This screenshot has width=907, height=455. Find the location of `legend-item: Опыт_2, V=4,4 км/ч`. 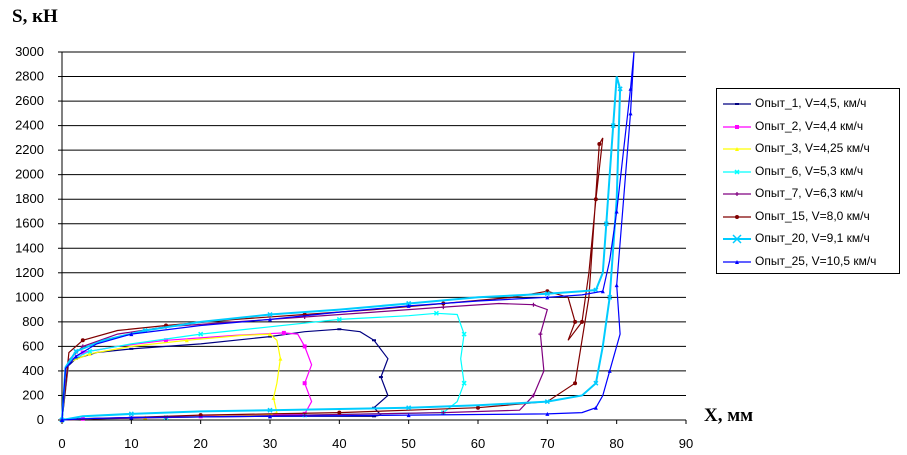

legend-item: Опыт_2, V=4,4 км/ч is located at coordinates (808, 127).